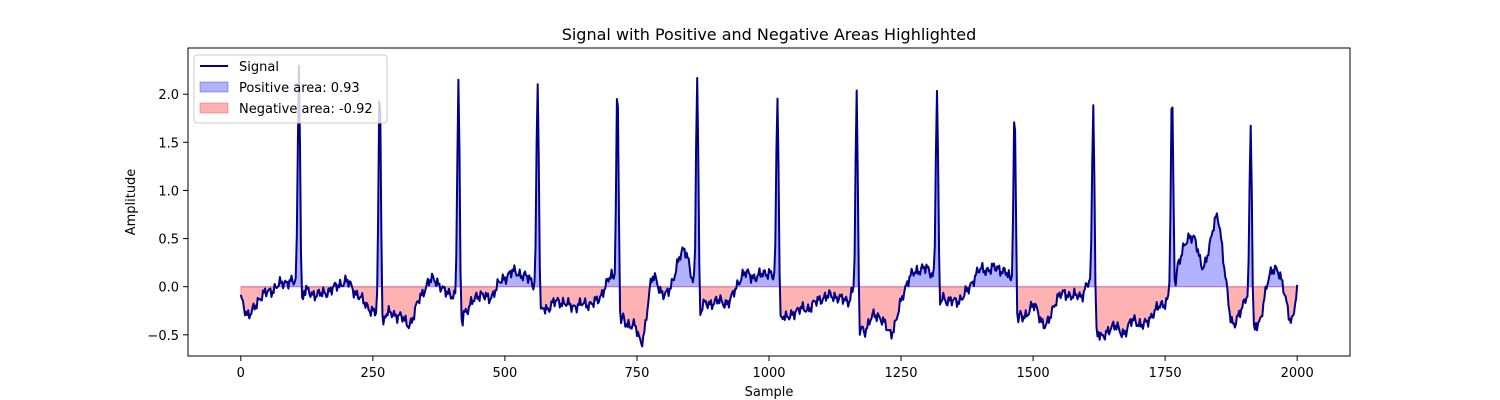 This screenshot has height=400, width=1500. I want to click on x-tick-label: 750, so click(637, 373).